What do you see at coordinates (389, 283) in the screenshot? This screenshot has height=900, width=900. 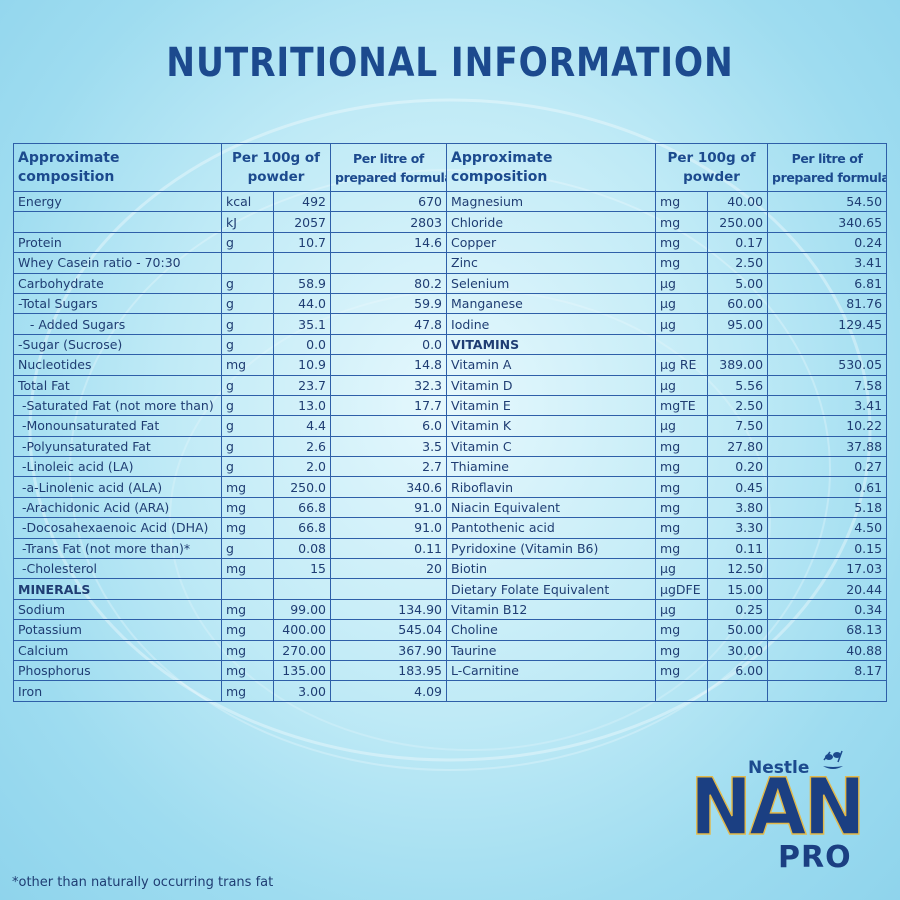 I see `left-perlitre-cell: 80.2` at bounding box center [389, 283].